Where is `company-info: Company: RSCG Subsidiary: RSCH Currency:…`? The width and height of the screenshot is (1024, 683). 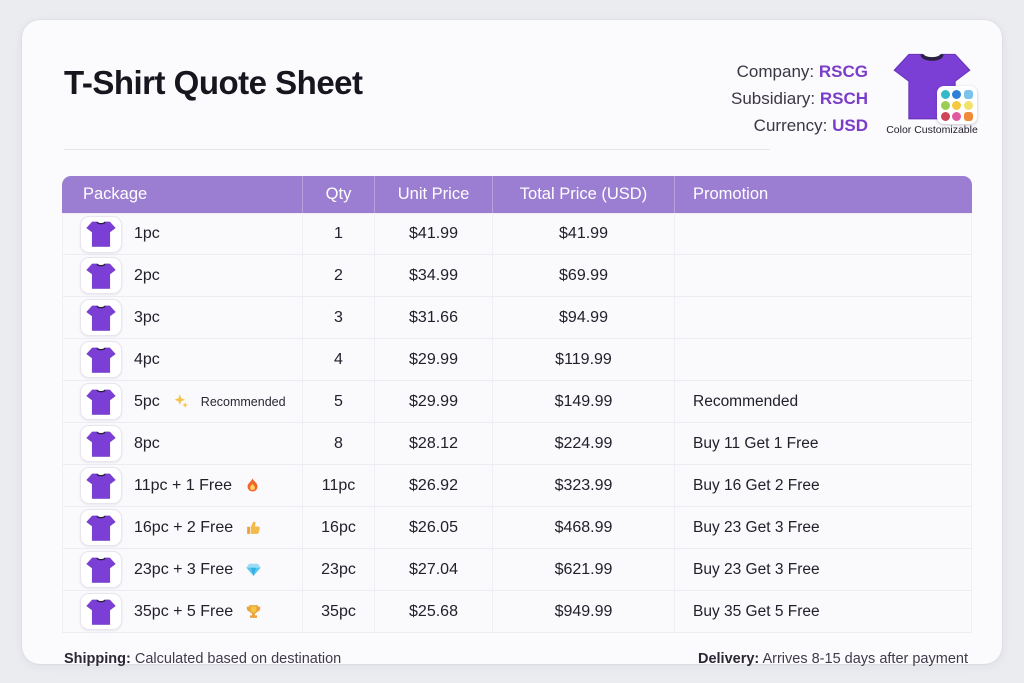 company-info: Company: RSCG Subsidiary: RSCH Currency:… is located at coordinates (799, 94).